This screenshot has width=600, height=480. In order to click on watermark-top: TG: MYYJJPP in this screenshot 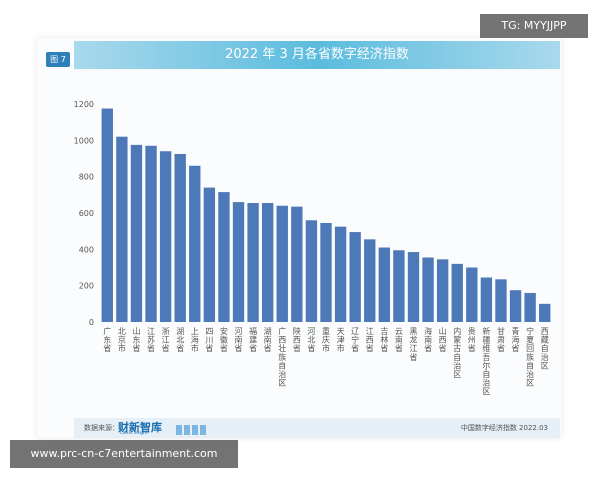, I will do `click(534, 26)`.